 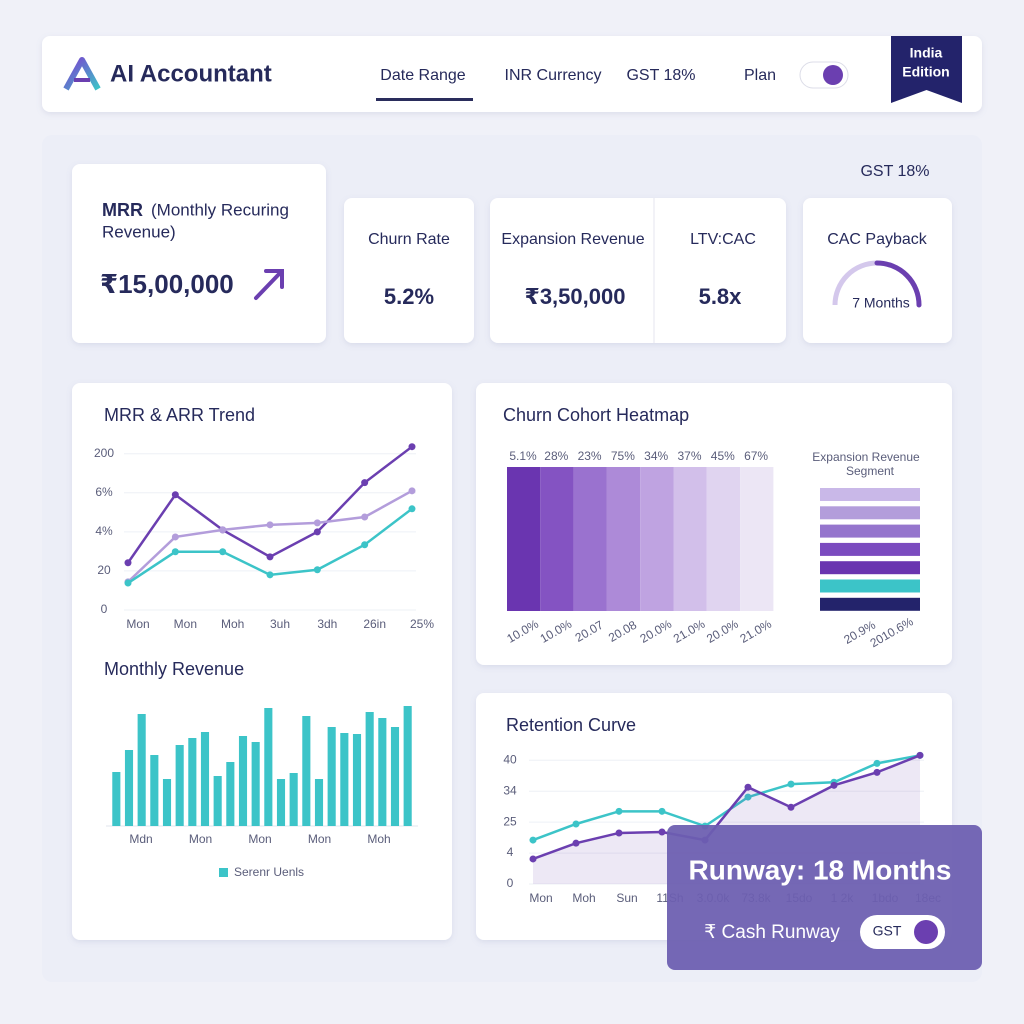 What do you see at coordinates (855, 283) in the screenshot?
I see `gauge-track` at bounding box center [855, 283].